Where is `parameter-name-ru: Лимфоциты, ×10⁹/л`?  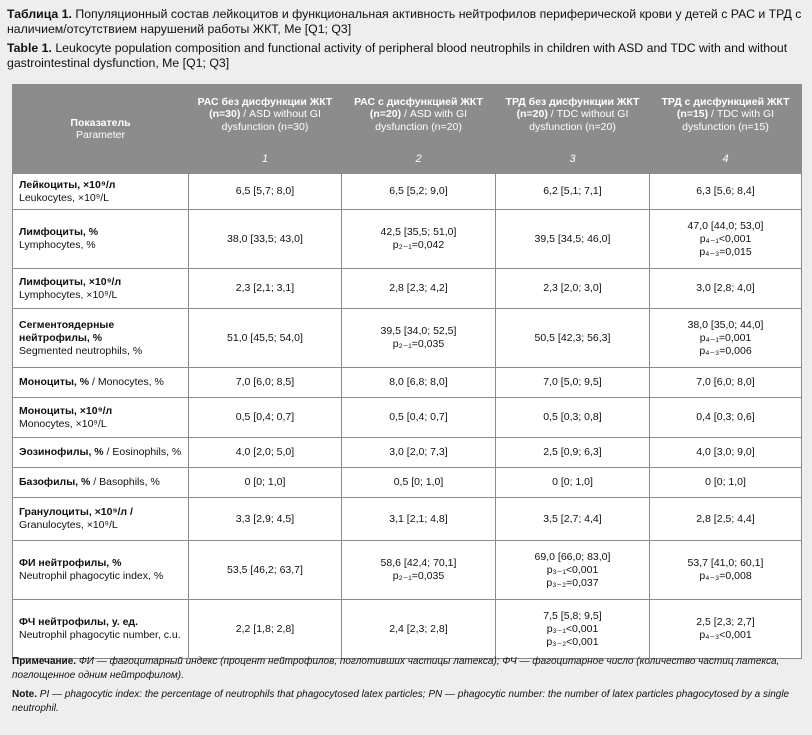
parameter-name-ru: Лимфоциты, ×10⁹/л is located at coordinates (70, 281).